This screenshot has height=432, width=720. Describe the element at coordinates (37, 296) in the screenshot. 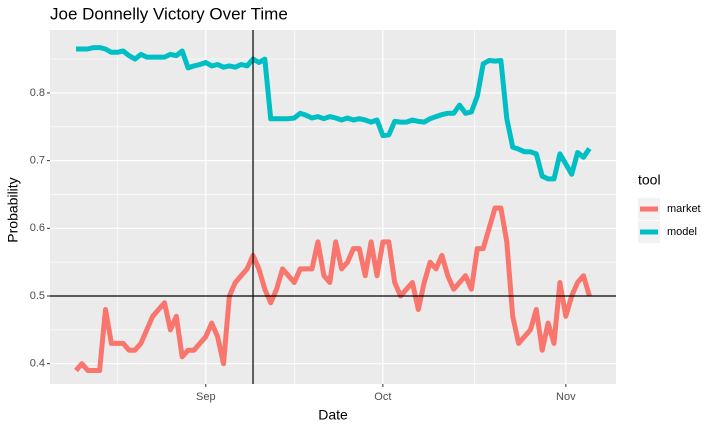

I see `y-tick-label: 0.5` at that location.